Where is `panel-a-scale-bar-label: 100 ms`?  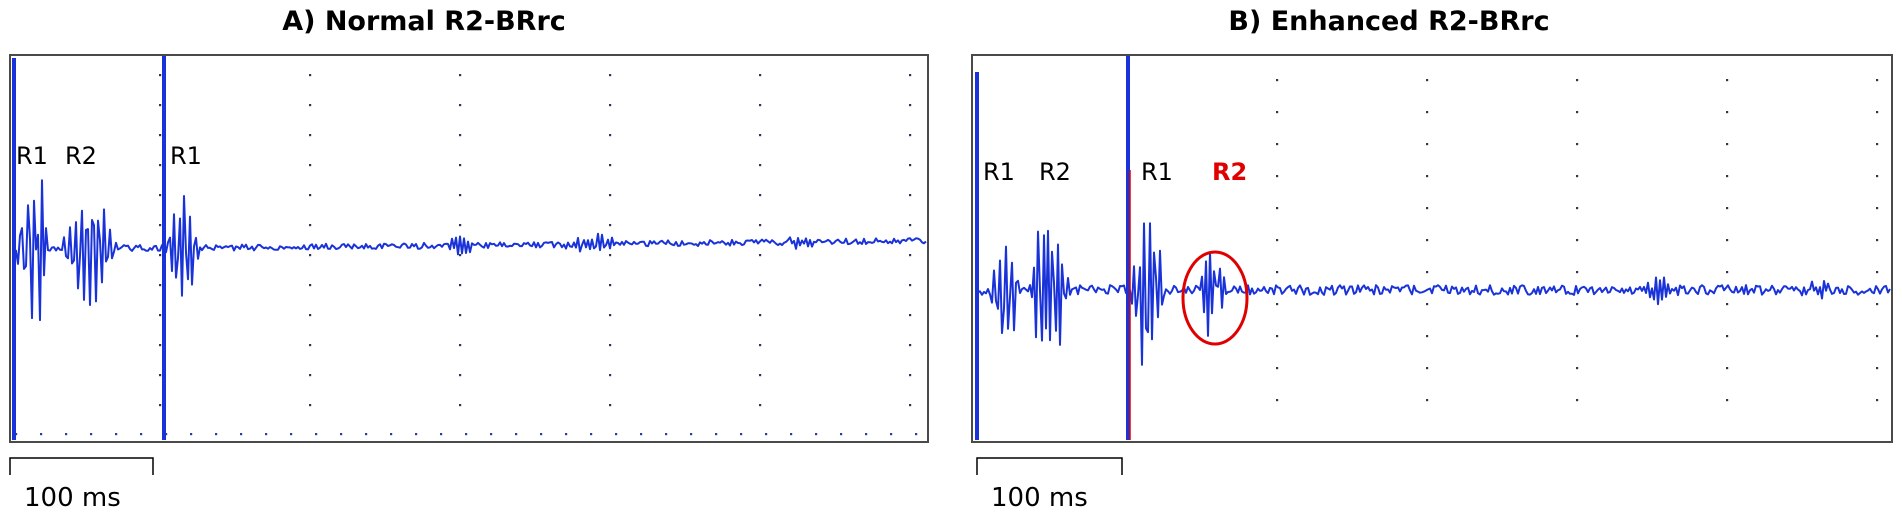 panel-a-scale-bar-label: 100 ms is located at coordinates (72, 498).